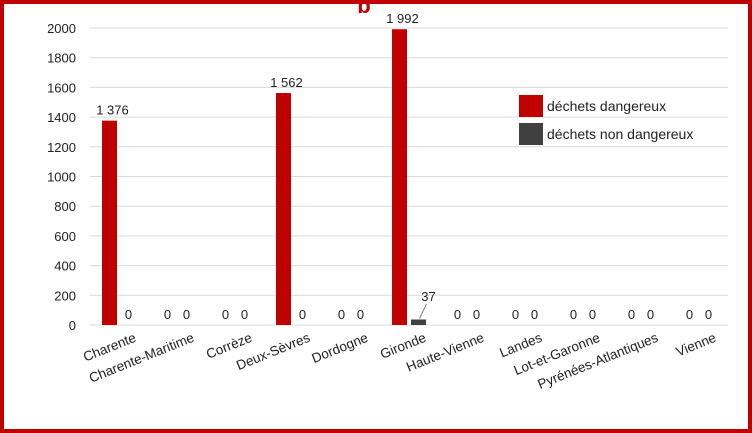 Image resolution: width=752 pixels, height=433 pixels. Describe the element at coordinates (286, 82) in the screenshot. I see `data-label-dangerous: 1 562` at that location.